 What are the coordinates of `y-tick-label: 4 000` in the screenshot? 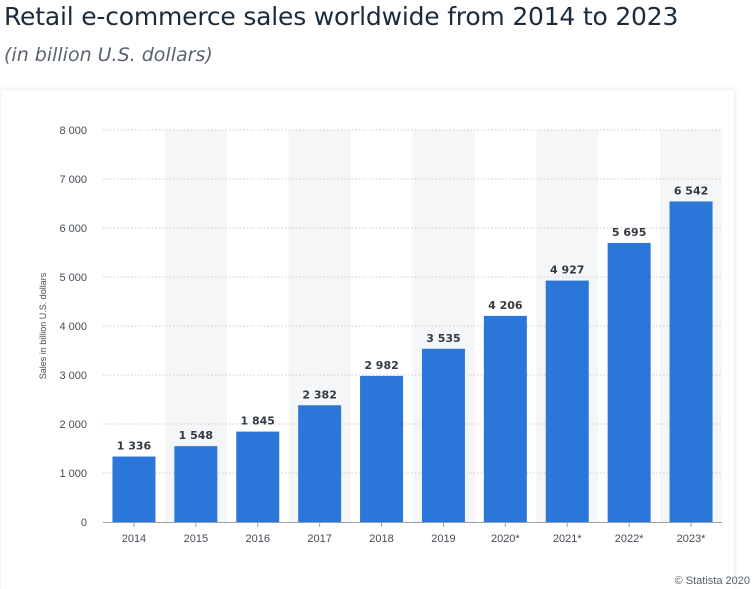 It's located at (73, 327).